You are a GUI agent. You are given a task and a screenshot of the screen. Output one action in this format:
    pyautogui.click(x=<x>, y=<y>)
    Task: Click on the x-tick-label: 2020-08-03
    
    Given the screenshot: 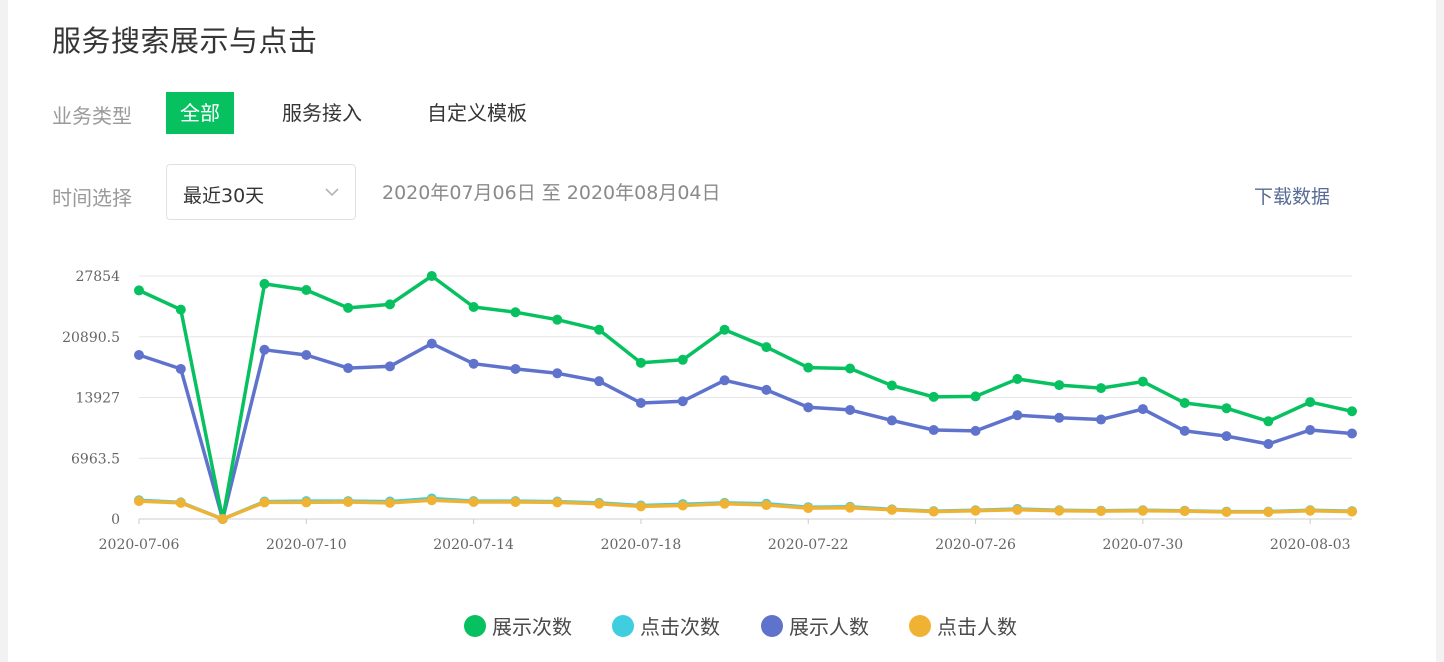 What is the action you would take?
    pyautogui.click(x=1310, y=545)
    